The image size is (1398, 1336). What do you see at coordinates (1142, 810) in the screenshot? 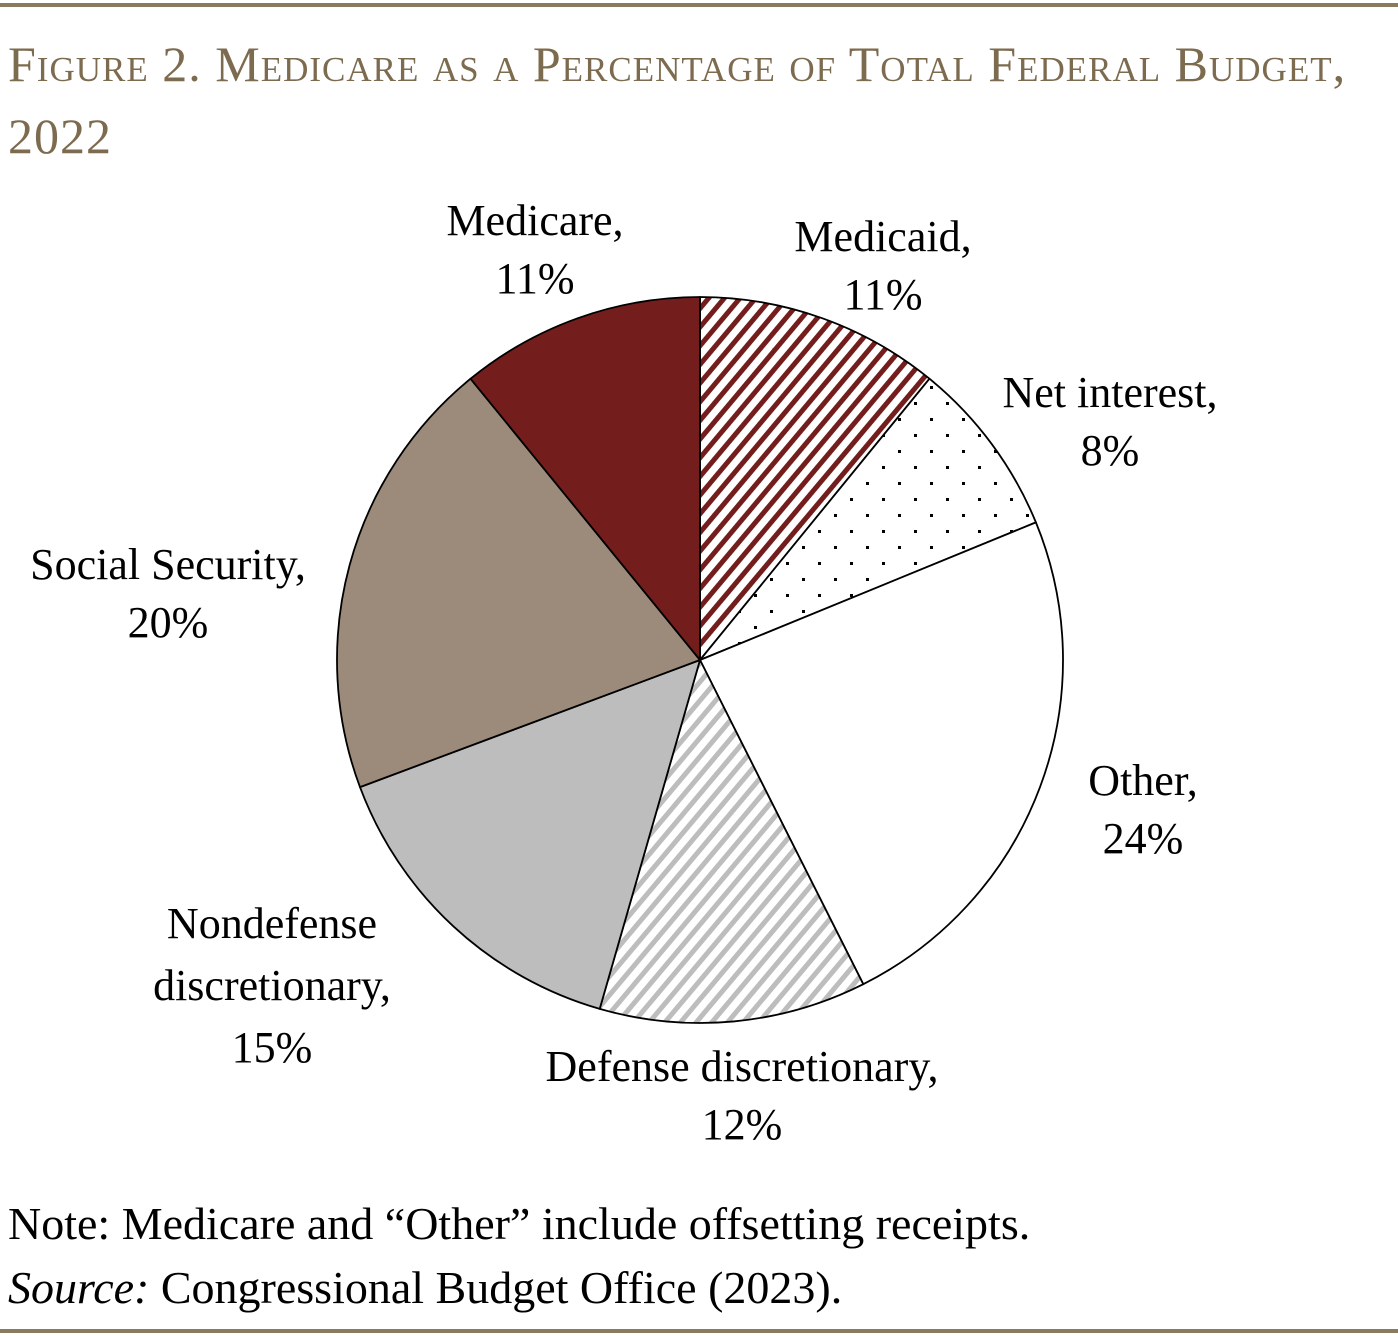
I see `label-other: Other, 24%` at bounding box center [1142, 810].